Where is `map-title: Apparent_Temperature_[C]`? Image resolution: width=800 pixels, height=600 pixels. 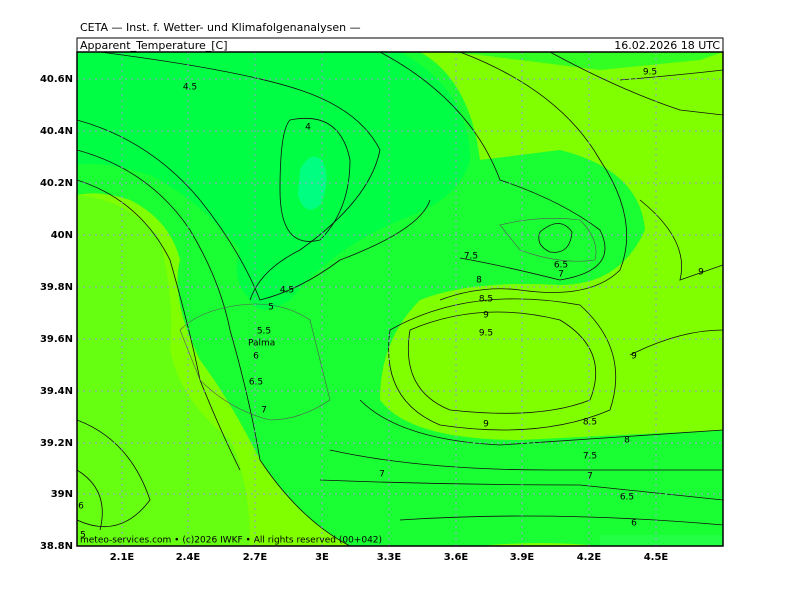
map-title: Apparent_Temperature_[C] is located at coordinates (154, 45).